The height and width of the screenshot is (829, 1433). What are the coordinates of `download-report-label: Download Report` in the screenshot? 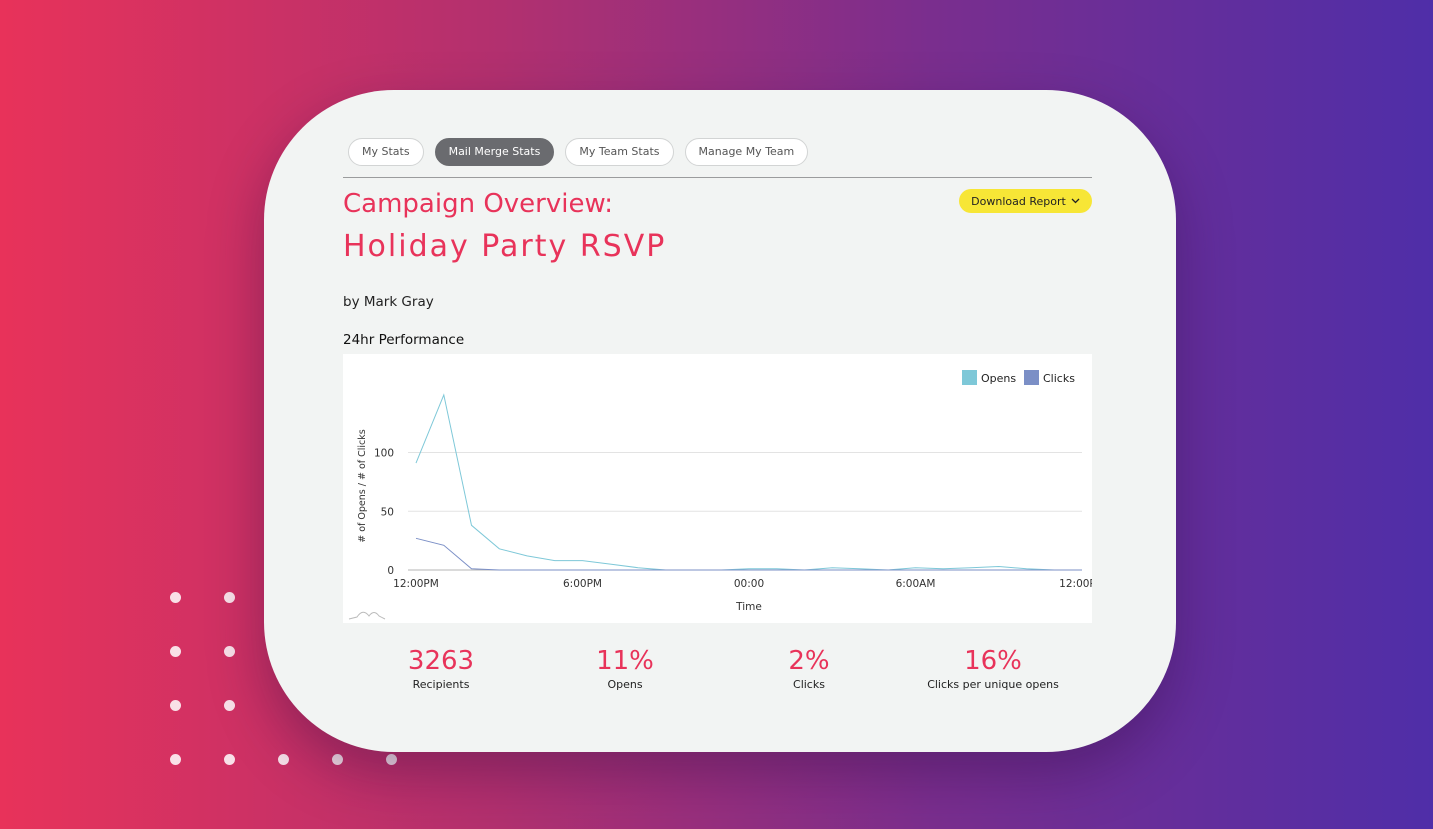 It's located at (1018, 201).